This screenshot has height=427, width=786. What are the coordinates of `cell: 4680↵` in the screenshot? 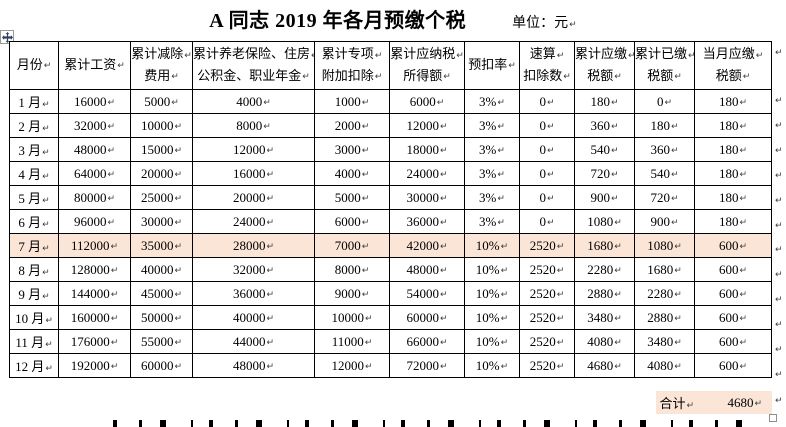 It's located at (604, 365).